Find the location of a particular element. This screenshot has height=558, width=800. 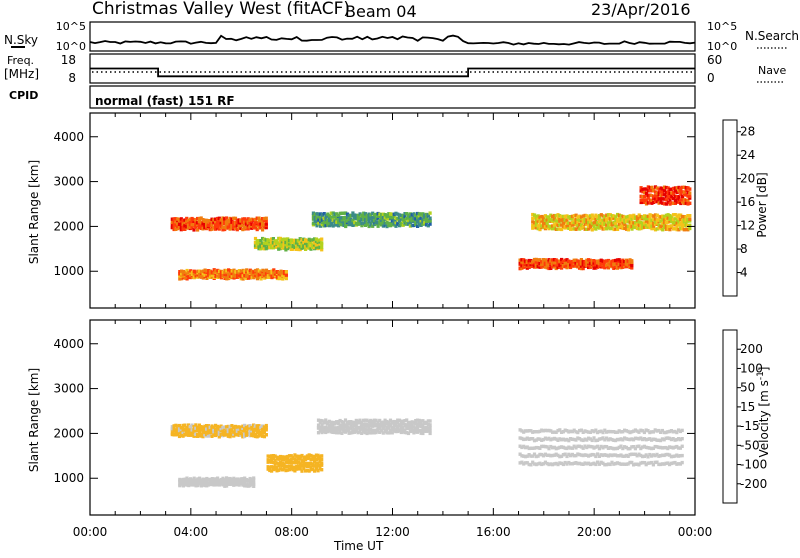

time-tick-label: 08:00 is located at coordinates (291, 532).